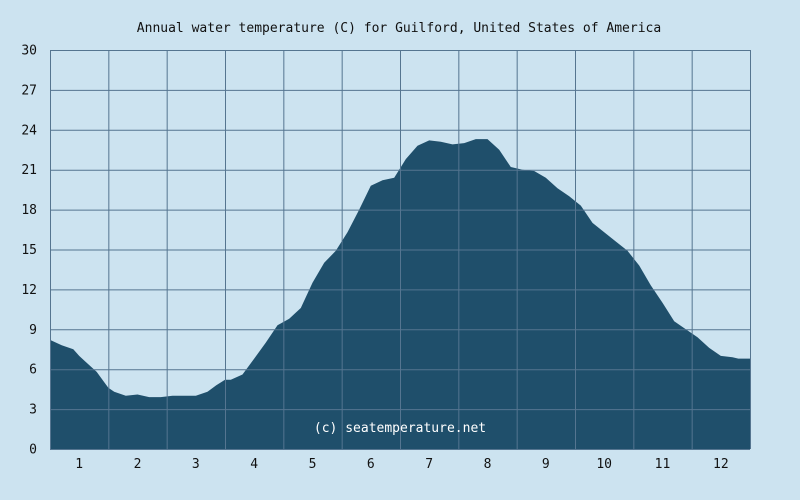 Image resolution: width=800 pixels, height=500 pixels. Describe the element at coordinates (546, 464) in the screenshot. I see `x-tick-label: 9` at that location.